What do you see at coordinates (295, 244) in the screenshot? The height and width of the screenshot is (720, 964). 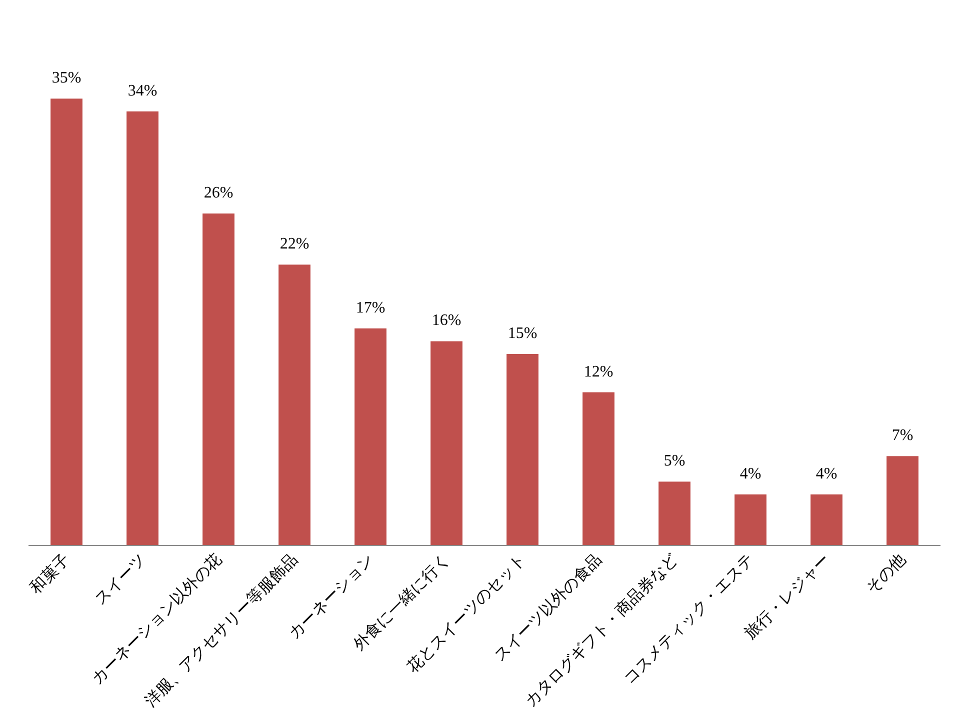 I see `data-label: 22%` at bounding box center [295, 244].